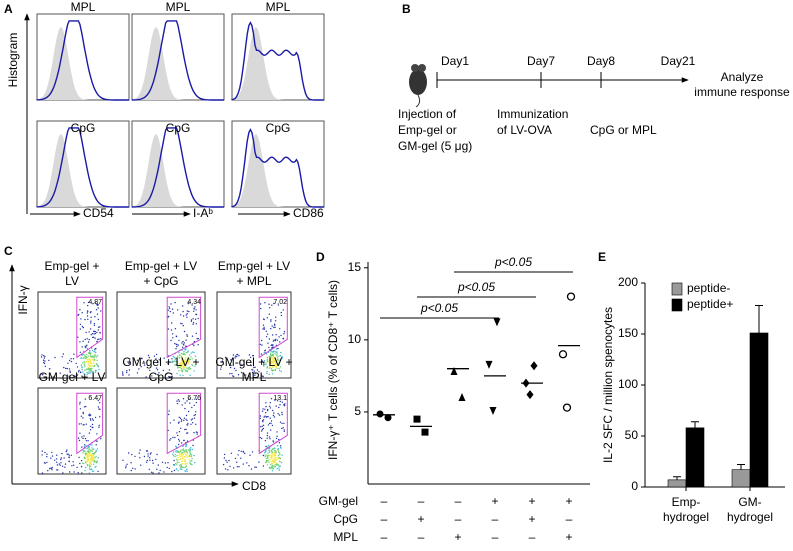 The image size is (793, 551). Describe the element at coordinates (83, 7) in the screenshot. I see `histogram-title: MPL` at that location.